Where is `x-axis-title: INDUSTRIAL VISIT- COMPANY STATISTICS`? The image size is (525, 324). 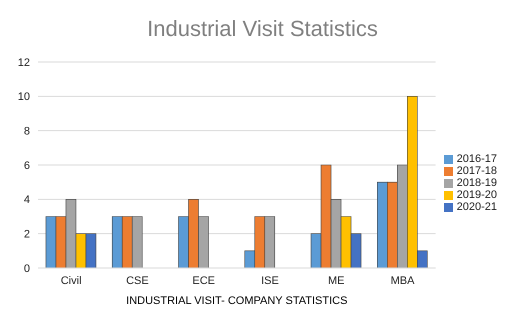 x-axis-title: INDUSTRIAL VISIT- COMPANY STATISTICS is located at coordinates (237, 300).